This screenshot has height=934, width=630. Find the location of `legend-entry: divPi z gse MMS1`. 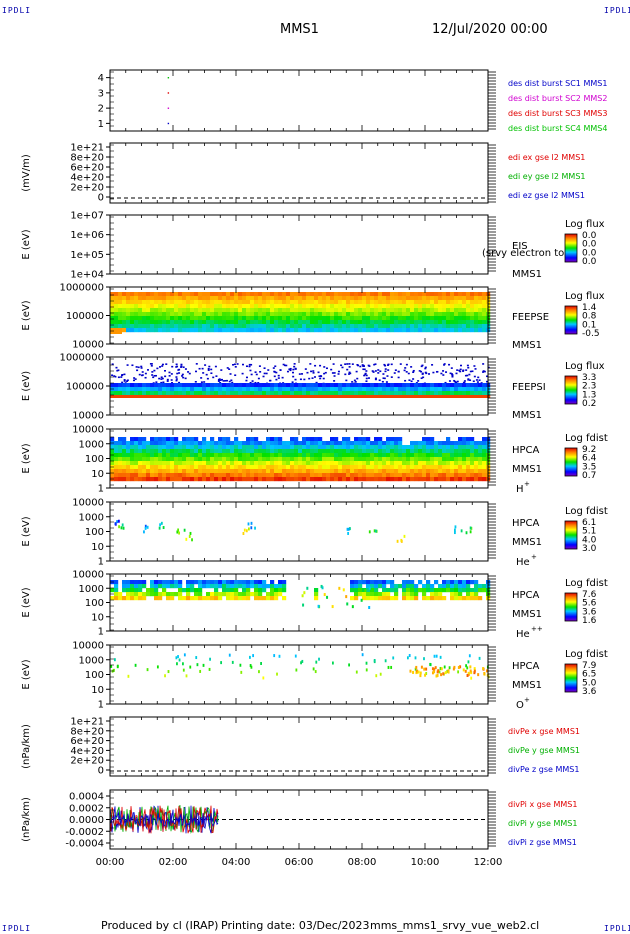

legend-entry: divPi z gse MMS1 is located at coordinates (542, 842).